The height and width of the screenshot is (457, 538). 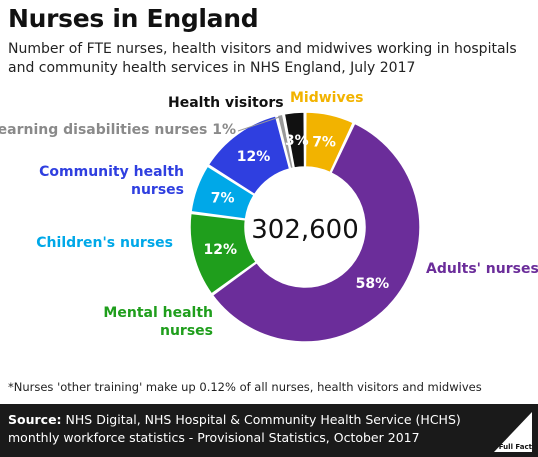 What do you see at coordinates (373, 284) in the screenshot?
I see `slice-value-label: 58%` at bounding box center [373, 284].